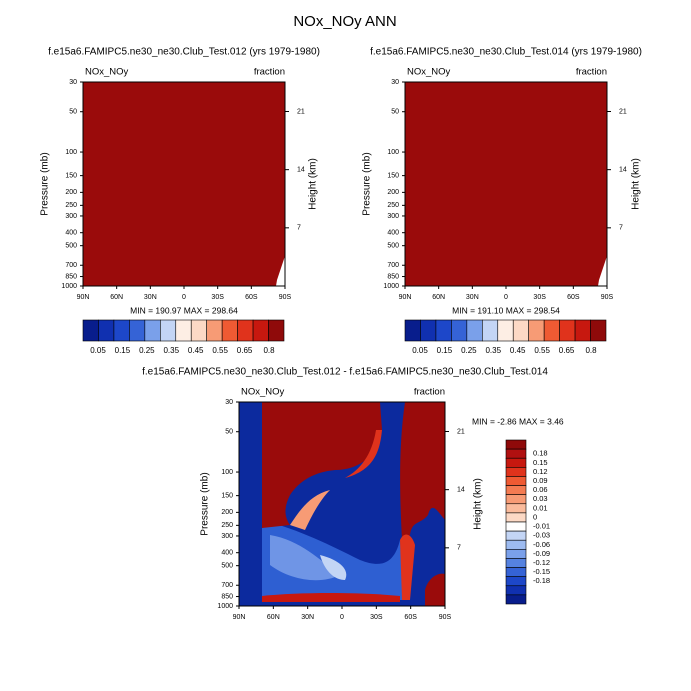 The height and width of the screenshot is (691, 691). Describe the element at coordinates (71, 265) in the screenshot. I see `y-tick-label: 700` at that location.